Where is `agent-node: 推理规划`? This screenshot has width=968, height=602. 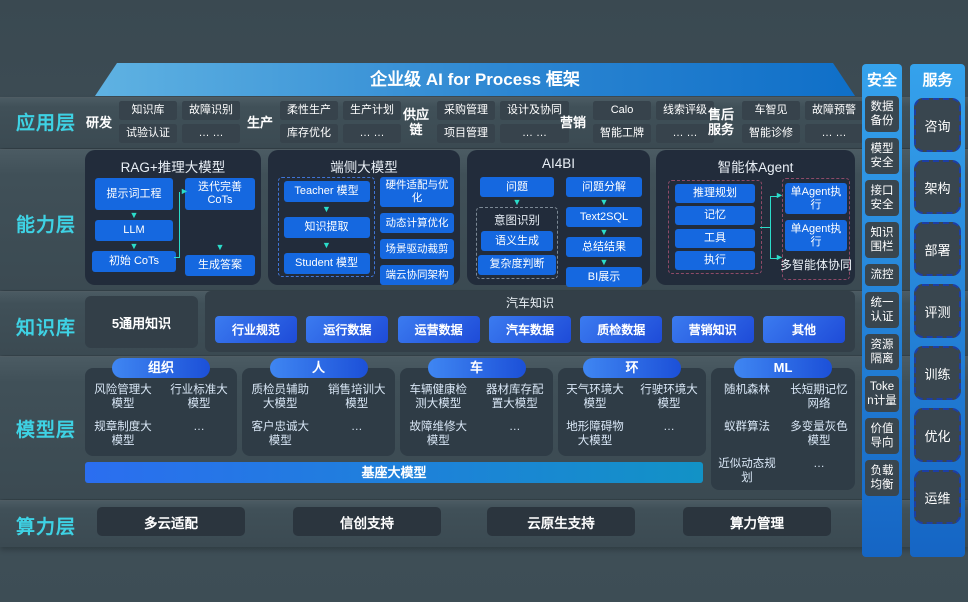
agent-node: 推理规划 is located at coordinates (715, 194).